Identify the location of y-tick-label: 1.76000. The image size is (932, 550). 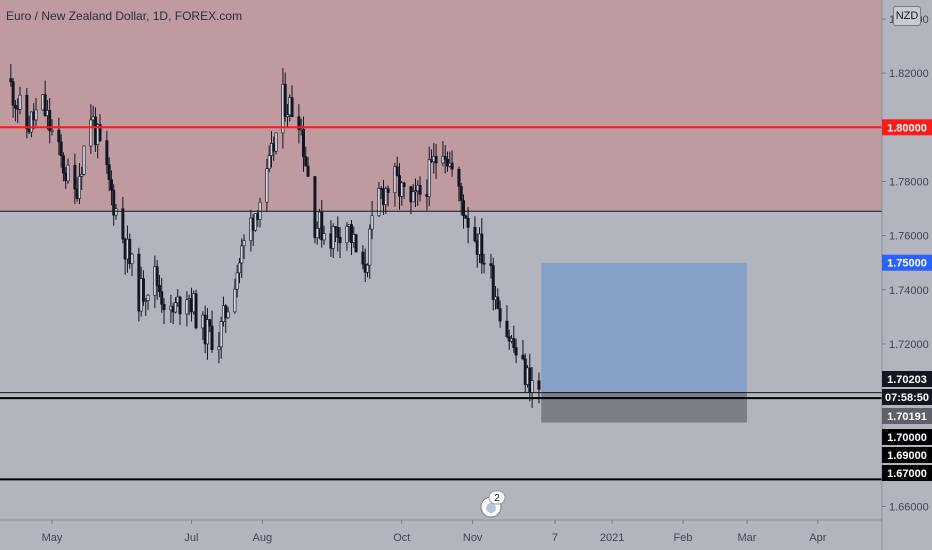
(909, 237).